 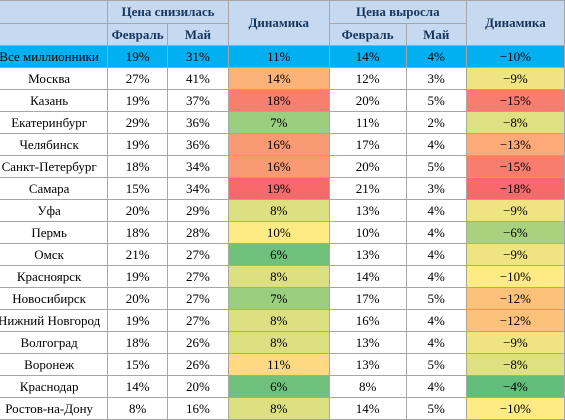 I want to click on cell-down-may: 36%, so click(x=198, y=144).